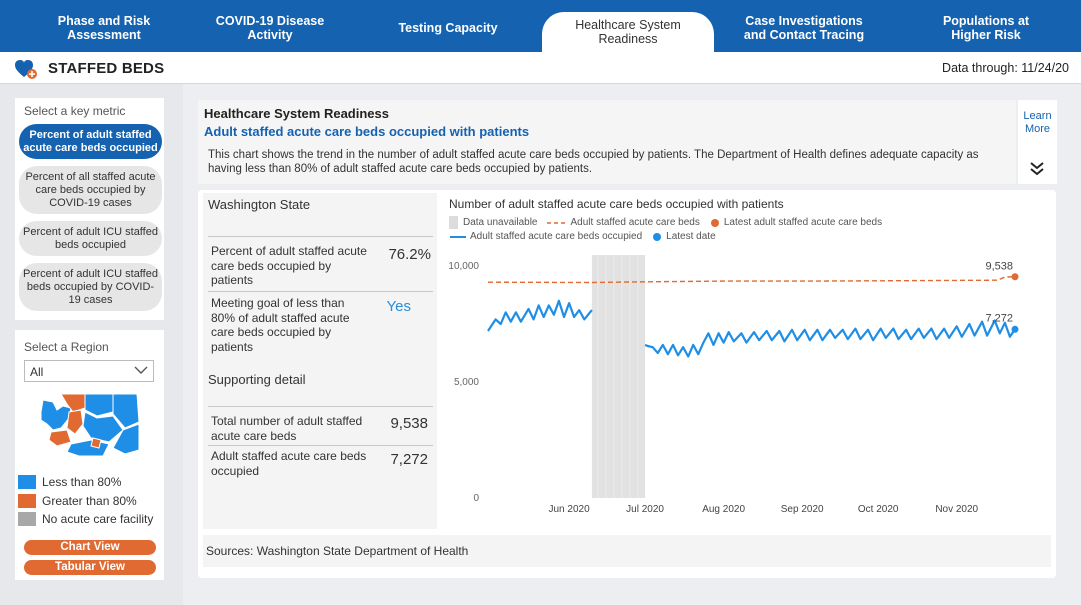 The width and height of the screenshot is (1081, 605). I want to click on legend-item: Less than 80%, so click(69, 482).